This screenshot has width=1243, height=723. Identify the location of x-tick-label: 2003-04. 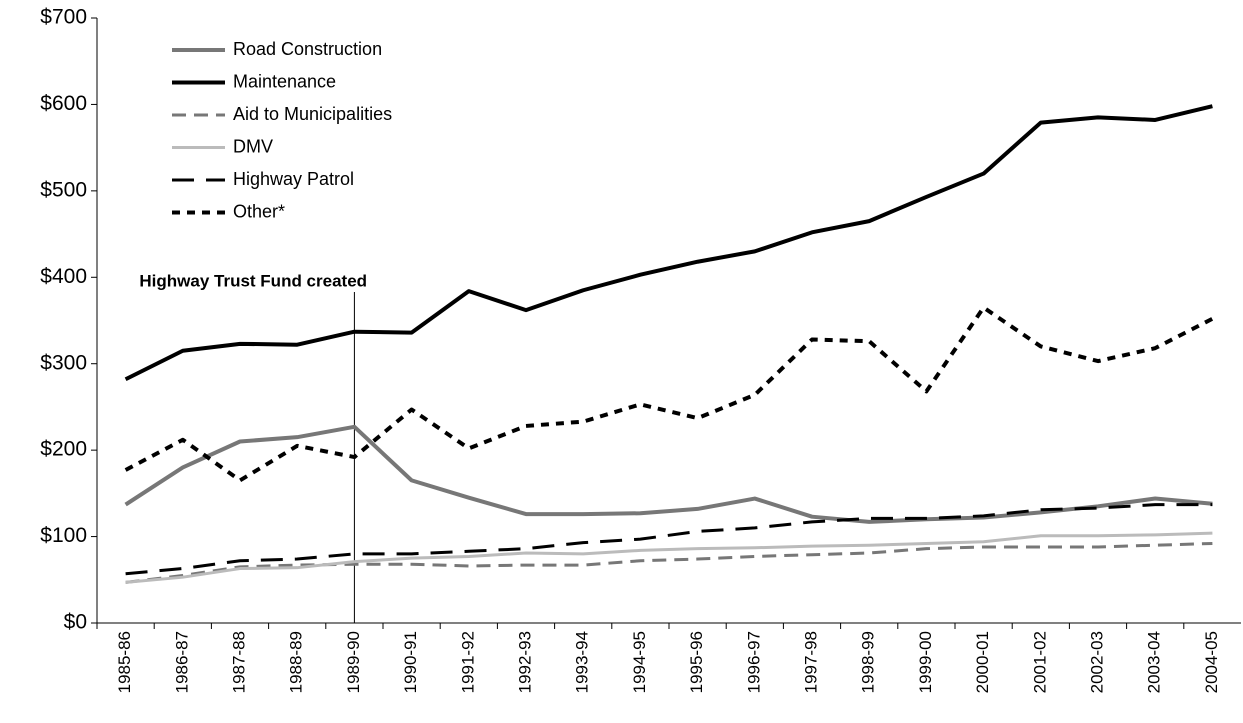
(1154, 662).